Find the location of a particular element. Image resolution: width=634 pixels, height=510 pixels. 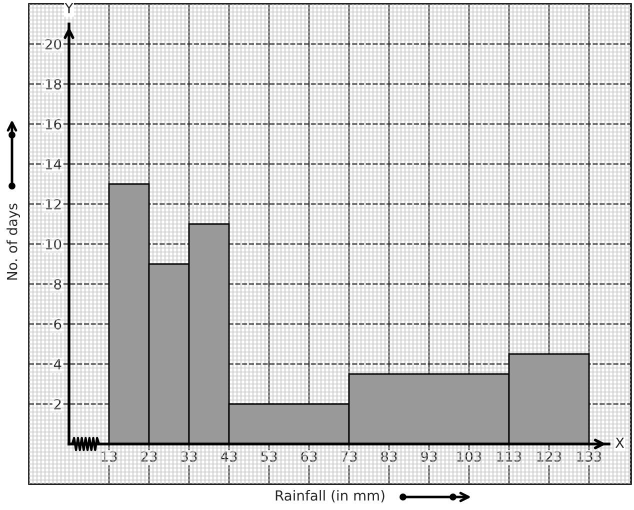

x-tick-label: 83 is located at coordinates (389, 456).